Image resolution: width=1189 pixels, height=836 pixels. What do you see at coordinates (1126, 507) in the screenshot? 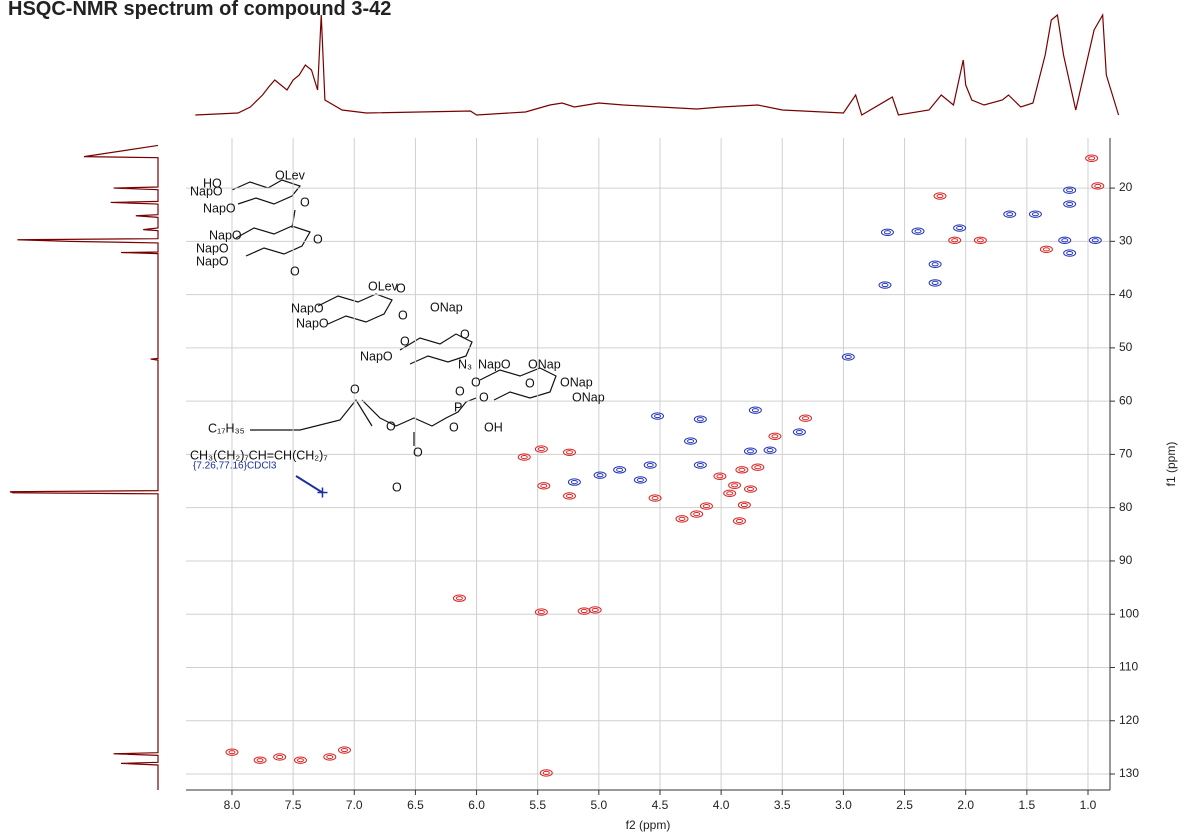
I see `y-tick-label: 80` at bounding box center [1126, 507].